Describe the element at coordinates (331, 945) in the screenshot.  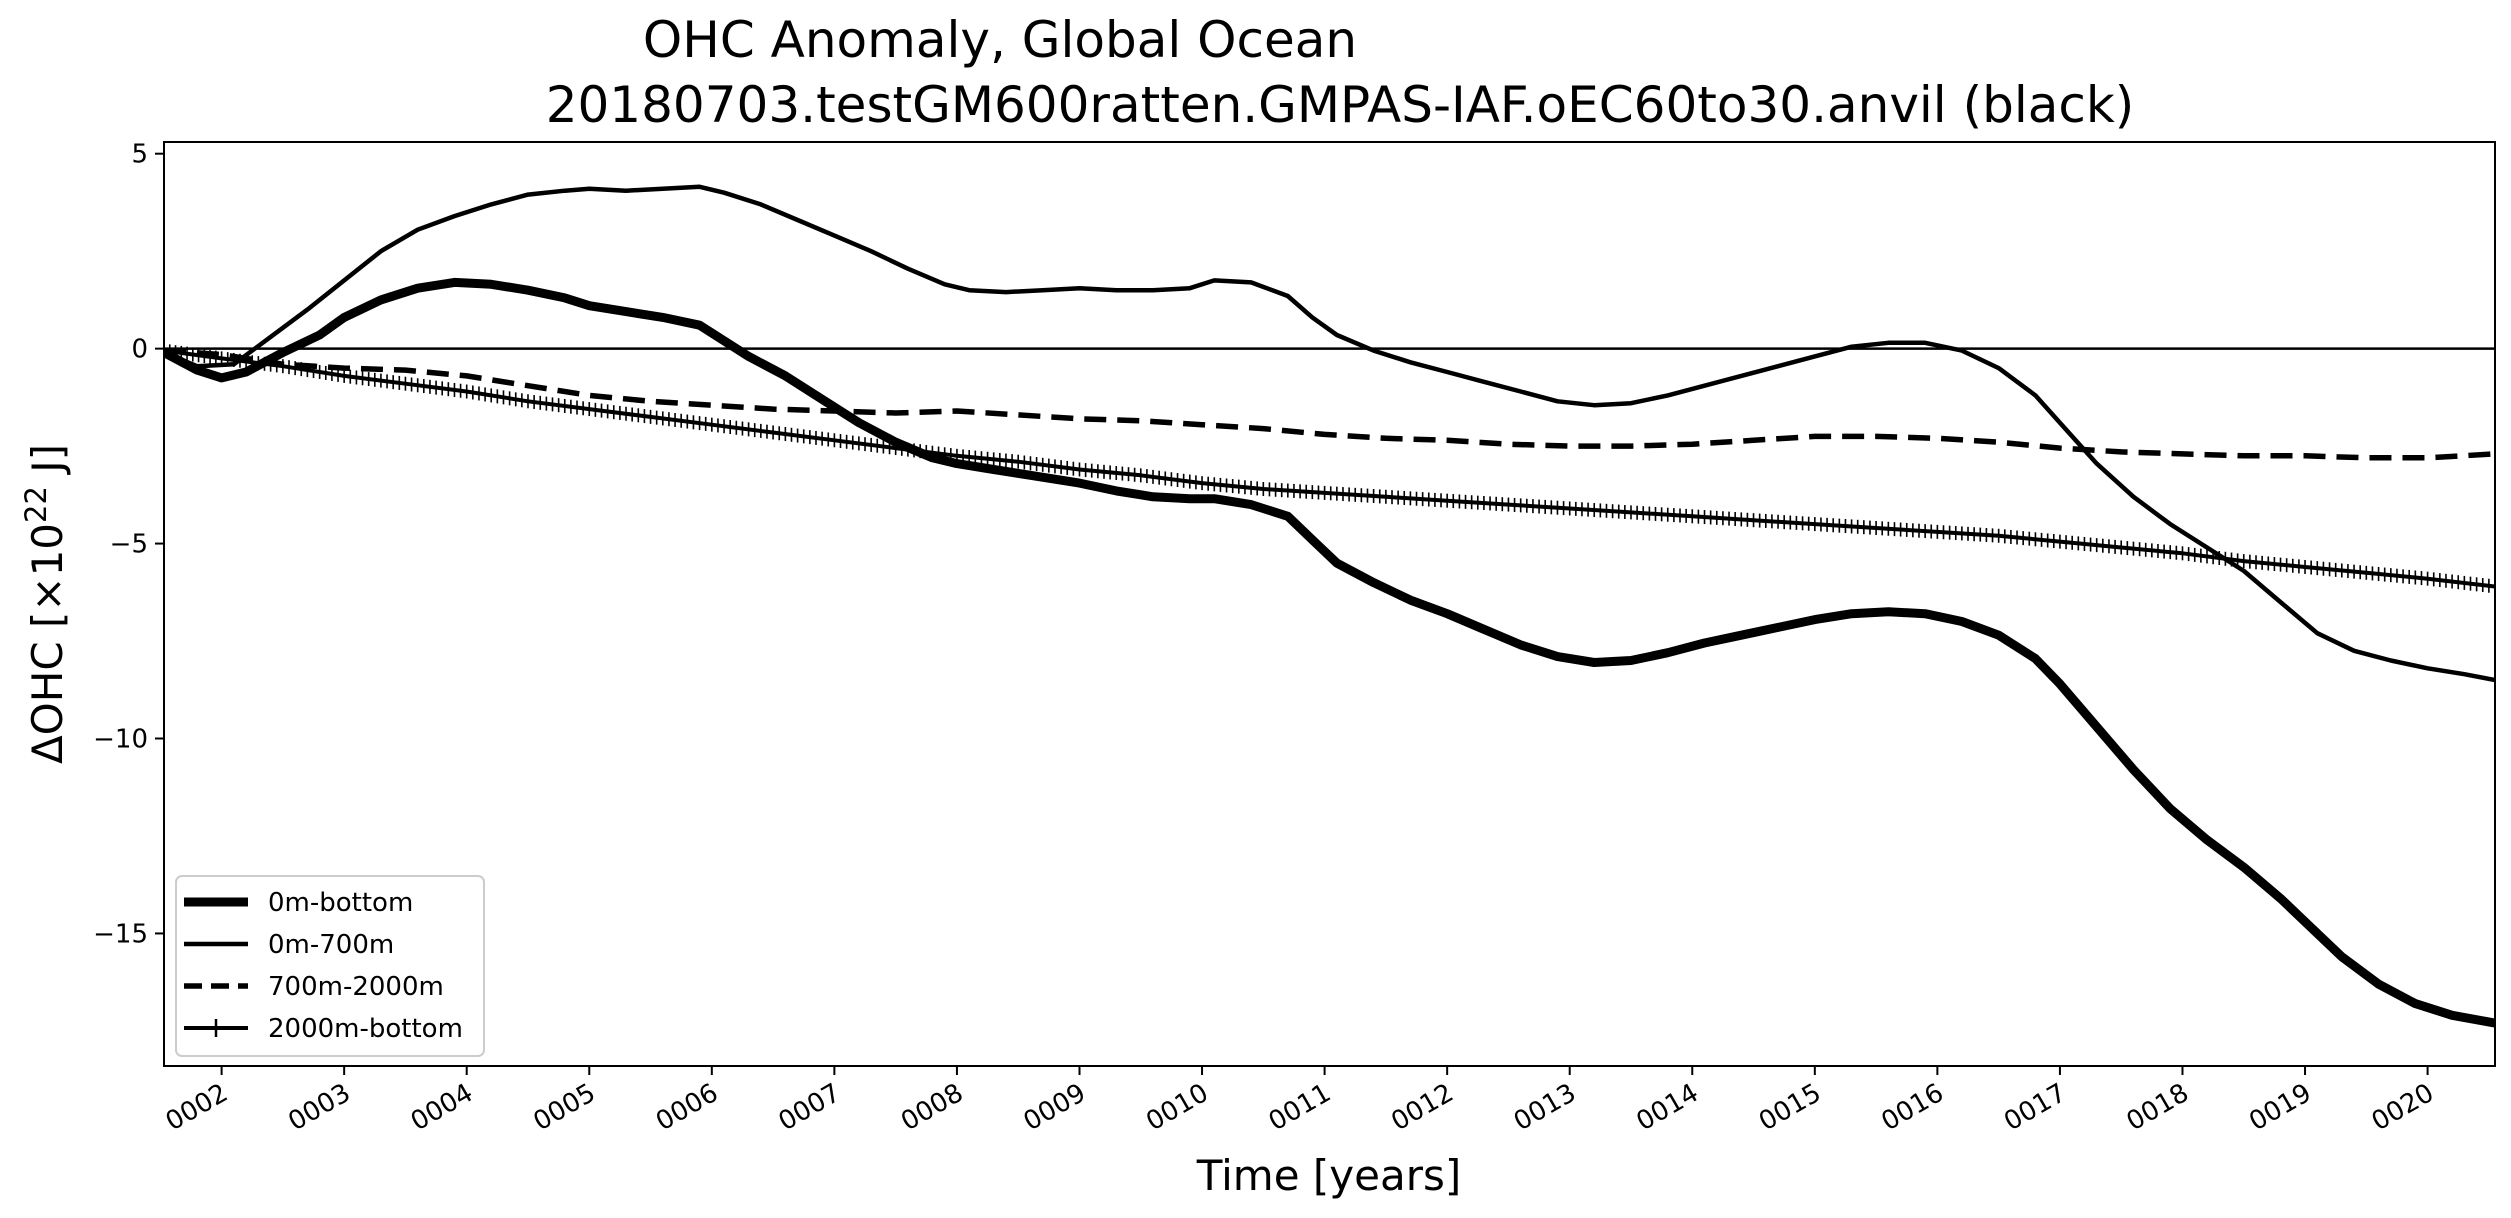
I see `legend-label-0m-700m: 0m-700m` at that location.